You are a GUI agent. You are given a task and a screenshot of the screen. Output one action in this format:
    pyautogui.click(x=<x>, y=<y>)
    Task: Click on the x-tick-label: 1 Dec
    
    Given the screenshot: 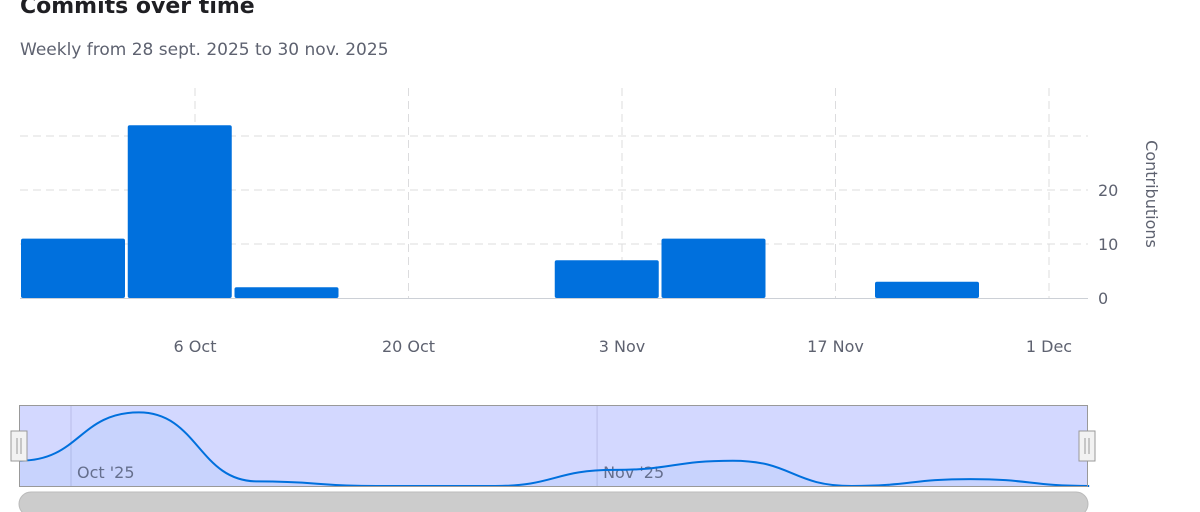 What is the action you would take?
    pyautogui.click(x=1049, y=346)
    